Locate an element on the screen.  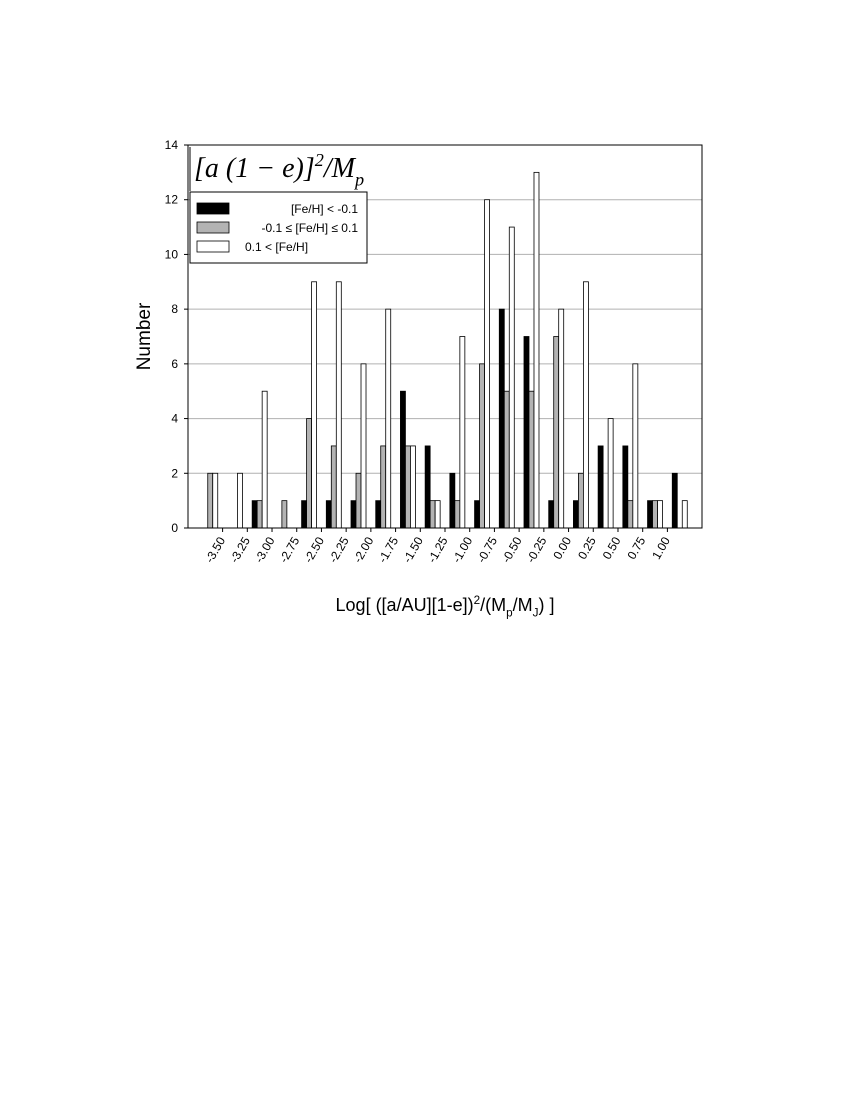
x-axis-label-part: Log[ ([a/AU][1-e]) is located at coordinates (405, 605).